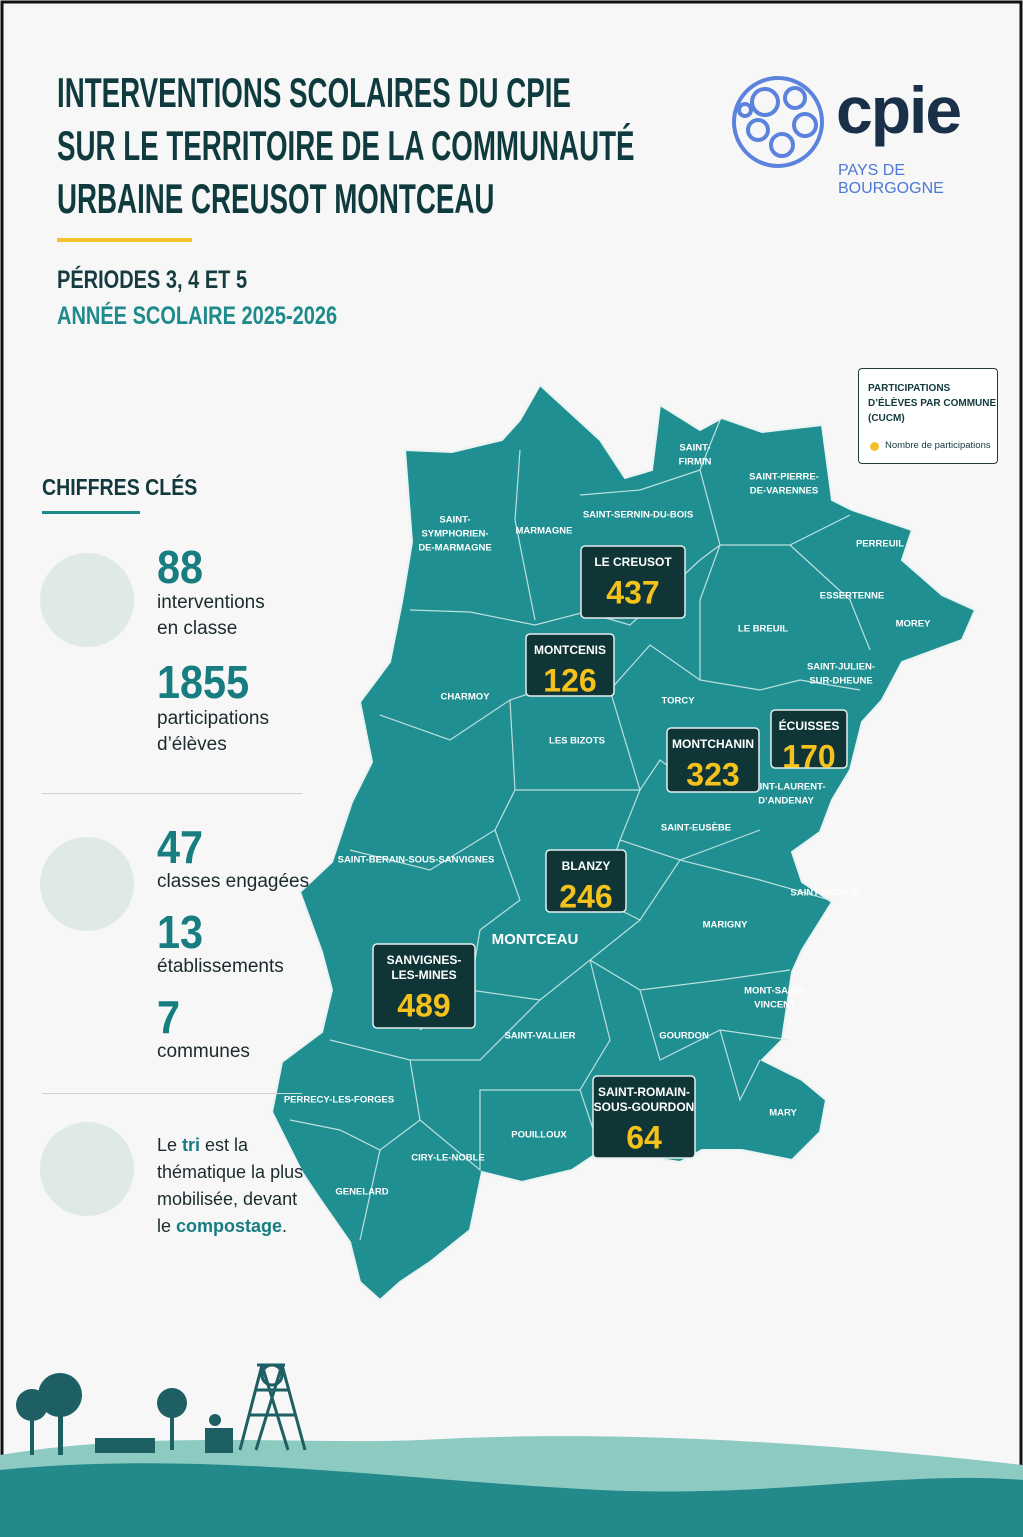 This screenshot has height=1537, width=1023. I want to click on commune-label: MARIGNY, so click(726, 925).